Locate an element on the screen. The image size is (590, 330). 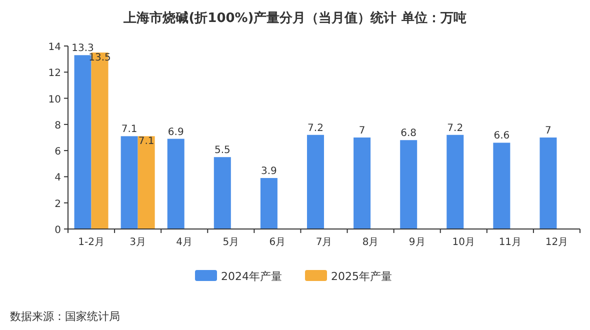
x-tick-label: 12月 is located at coordinates (556, 242).